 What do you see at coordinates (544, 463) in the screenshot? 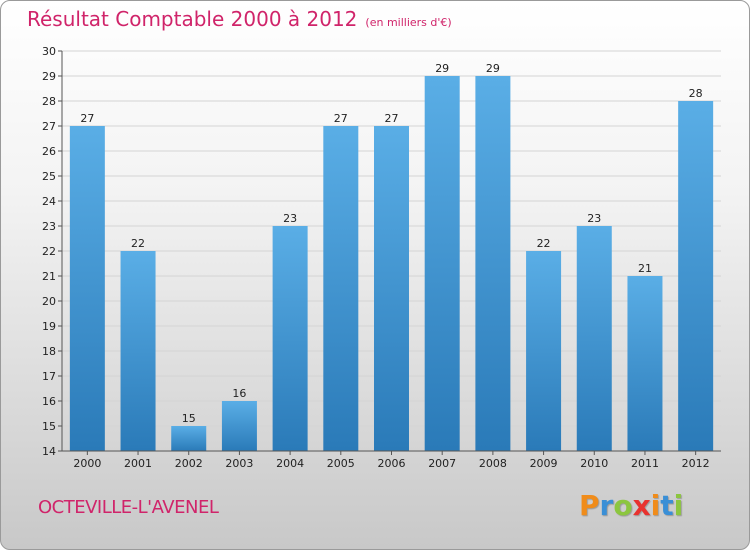
I see `x-tick-label-2009: 2009` at bounding box center [544, 463].